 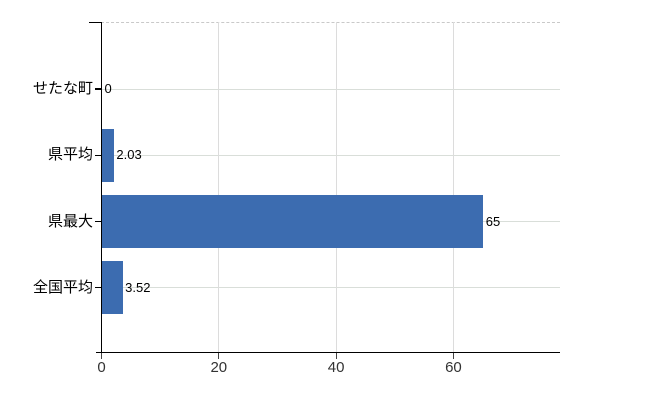 What do you see at coordinates (70, 155) in the screenshot?
I see `category-label: 県平均` at bounding box center [70, 155].